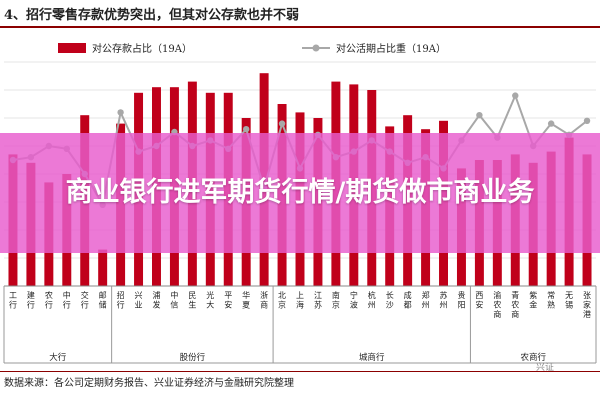 This screenshot has width=600, height=400. What do you see at coordinates (497, 304) in the screenshot?
I see `x-tick-label: 渝农商` at bounding box center [497, 304].